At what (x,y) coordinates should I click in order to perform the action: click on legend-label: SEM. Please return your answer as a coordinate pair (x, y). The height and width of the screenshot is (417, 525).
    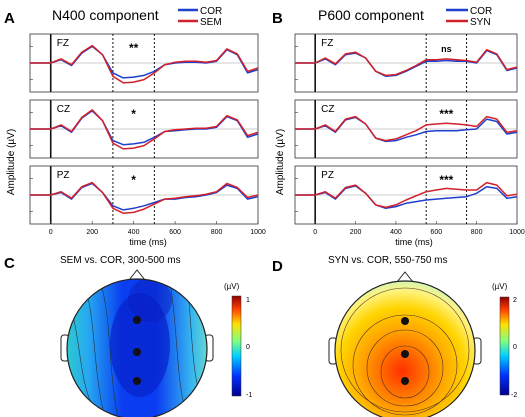
    Looking at the image, I should click on (211, 22).